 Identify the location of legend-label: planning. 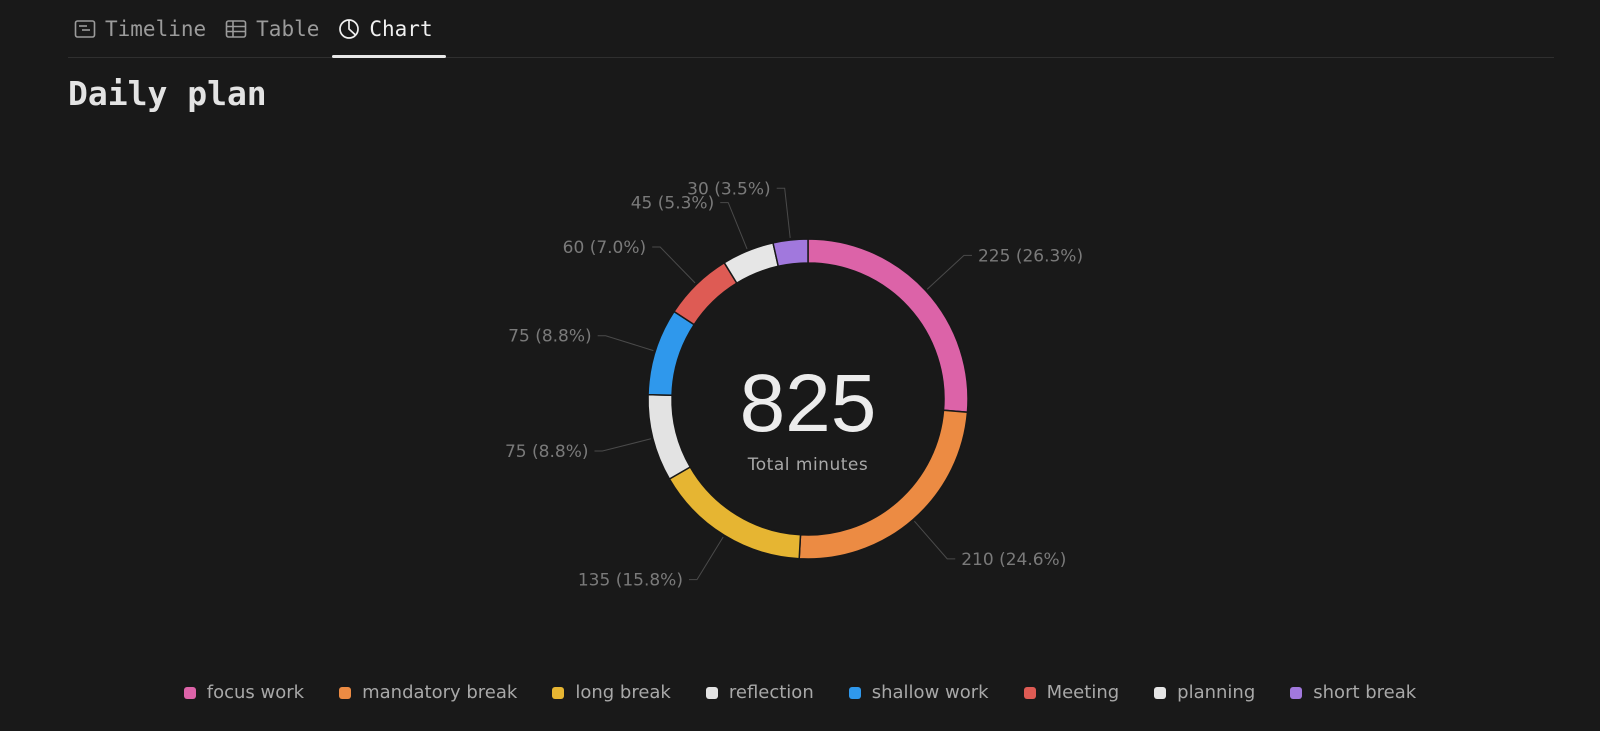
(1216, 692).